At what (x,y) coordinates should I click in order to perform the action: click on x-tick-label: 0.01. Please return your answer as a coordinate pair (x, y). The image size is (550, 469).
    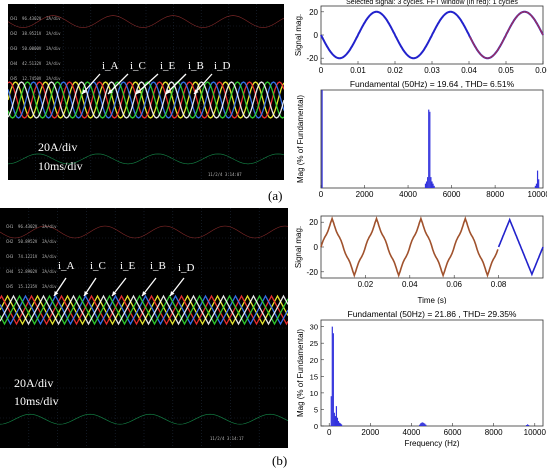
    Looking at the image, I should click on (358, 70).